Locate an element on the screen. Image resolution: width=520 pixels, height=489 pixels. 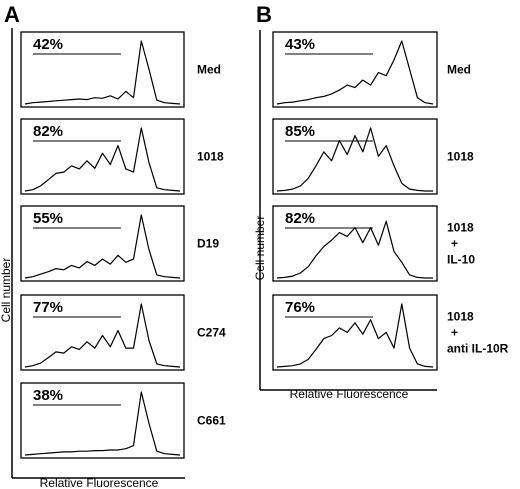
histogram-plot: 82% 1018 + IL-10 is located at coordinates (373, 243).